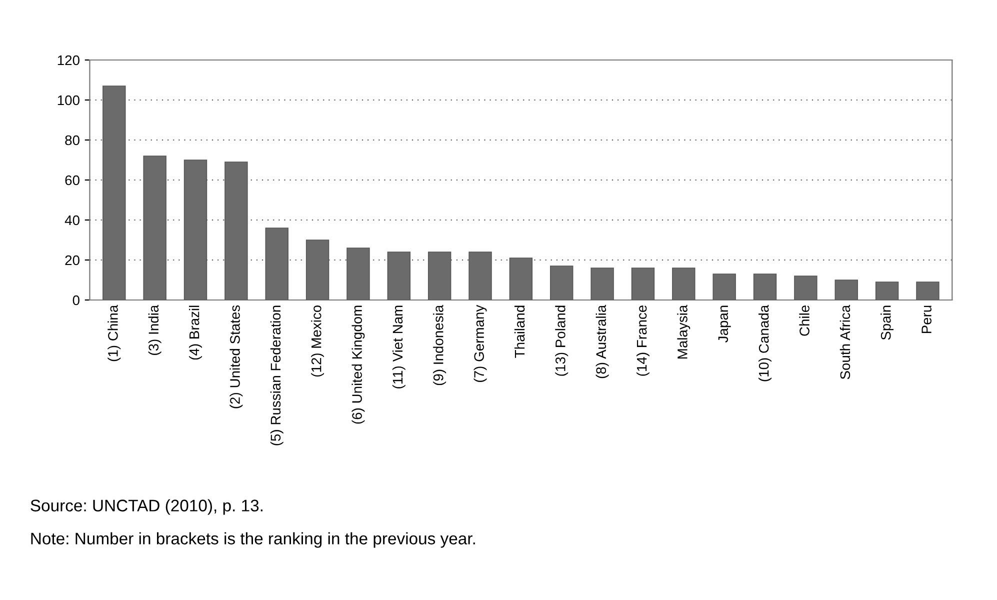 Image resolution: width=997 pixels, height=600 pixels. What do you see at coordinates (845, 342) in the screenshot?
I see `x-tick-label: South Africa` at bounding box center [845, 342].